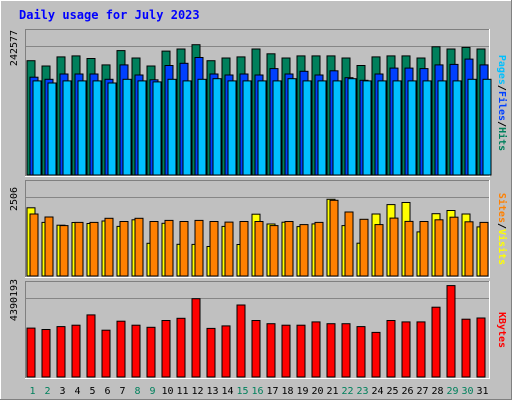 Image resolution: width=512 pixels, height=400 pixels. I want to click on x-tick-label-day-1: 1, so click(32, 391).